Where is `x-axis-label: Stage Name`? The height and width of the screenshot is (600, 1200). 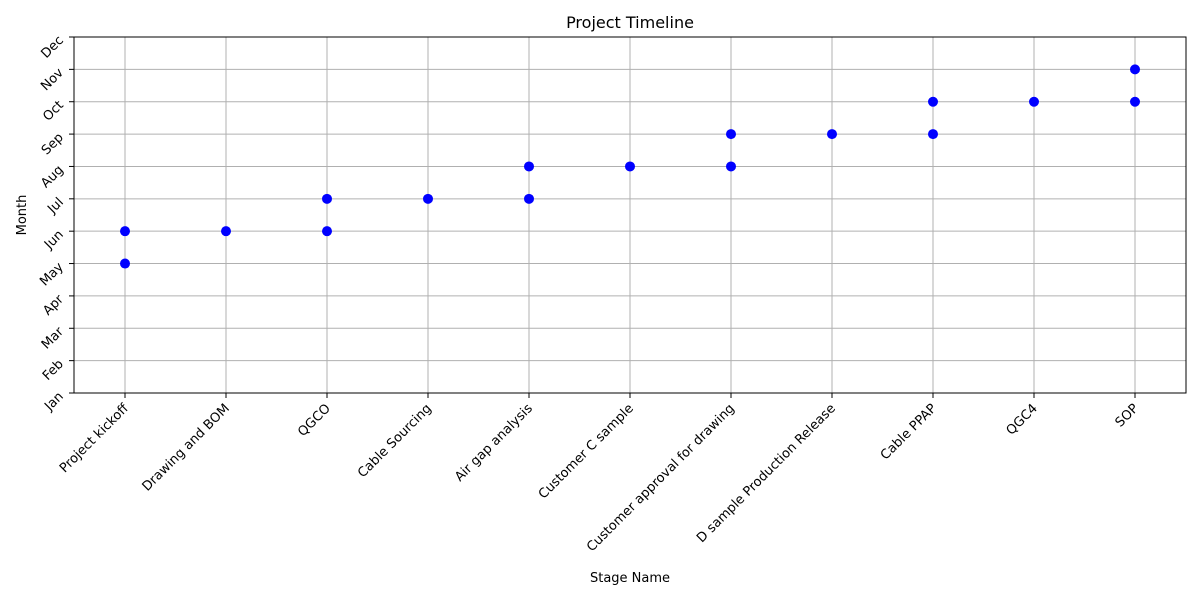
x-axis-label: Stage Name is located at coordinates (630, 578).